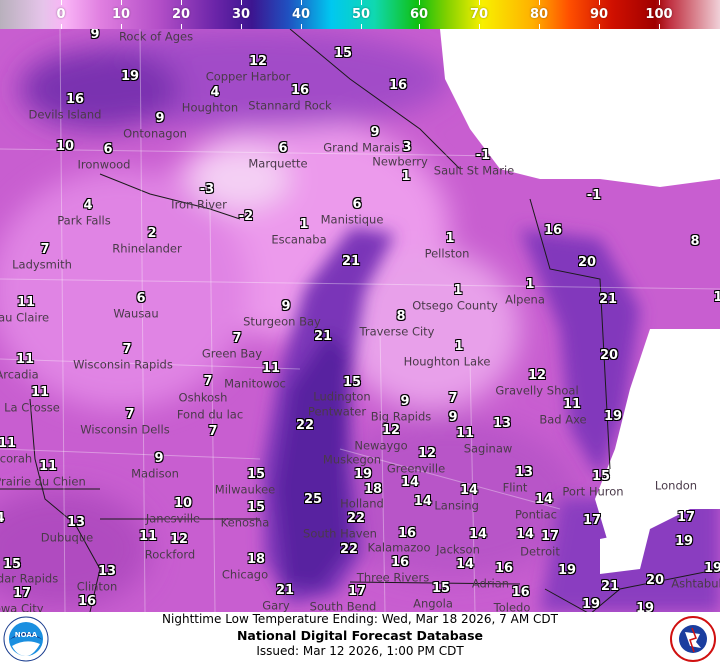  Describe the element at coordinates (458, 549) in the screenshot. I see `city-label: Jackson` at that location.